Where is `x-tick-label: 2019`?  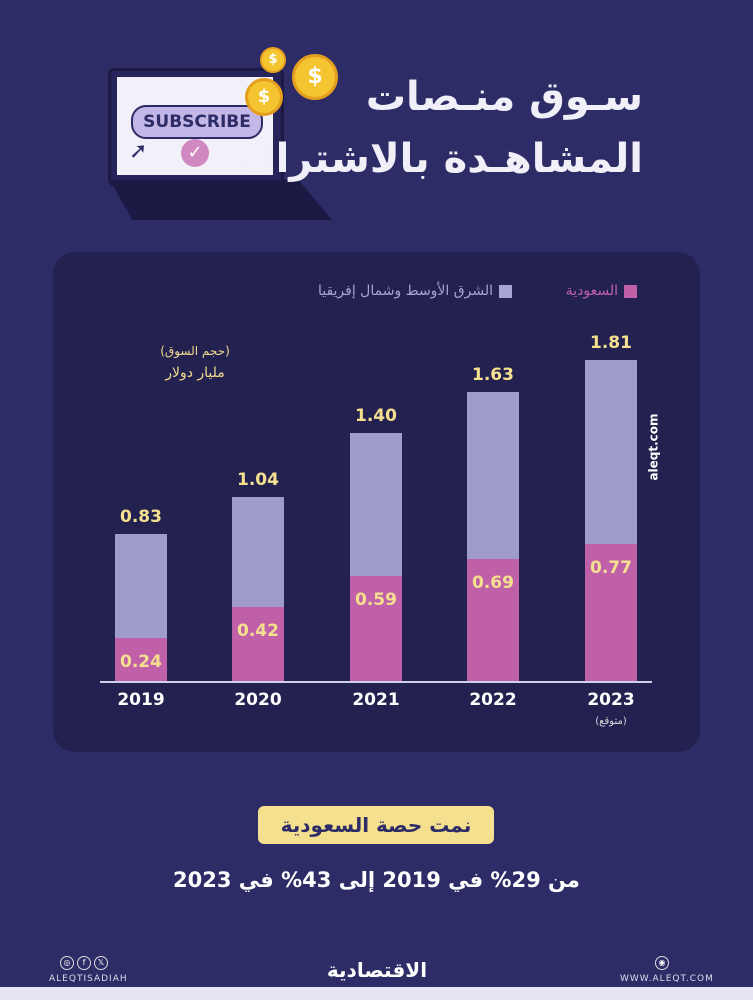
x-tick-label: 2019 is located at coordinates (141, 700).